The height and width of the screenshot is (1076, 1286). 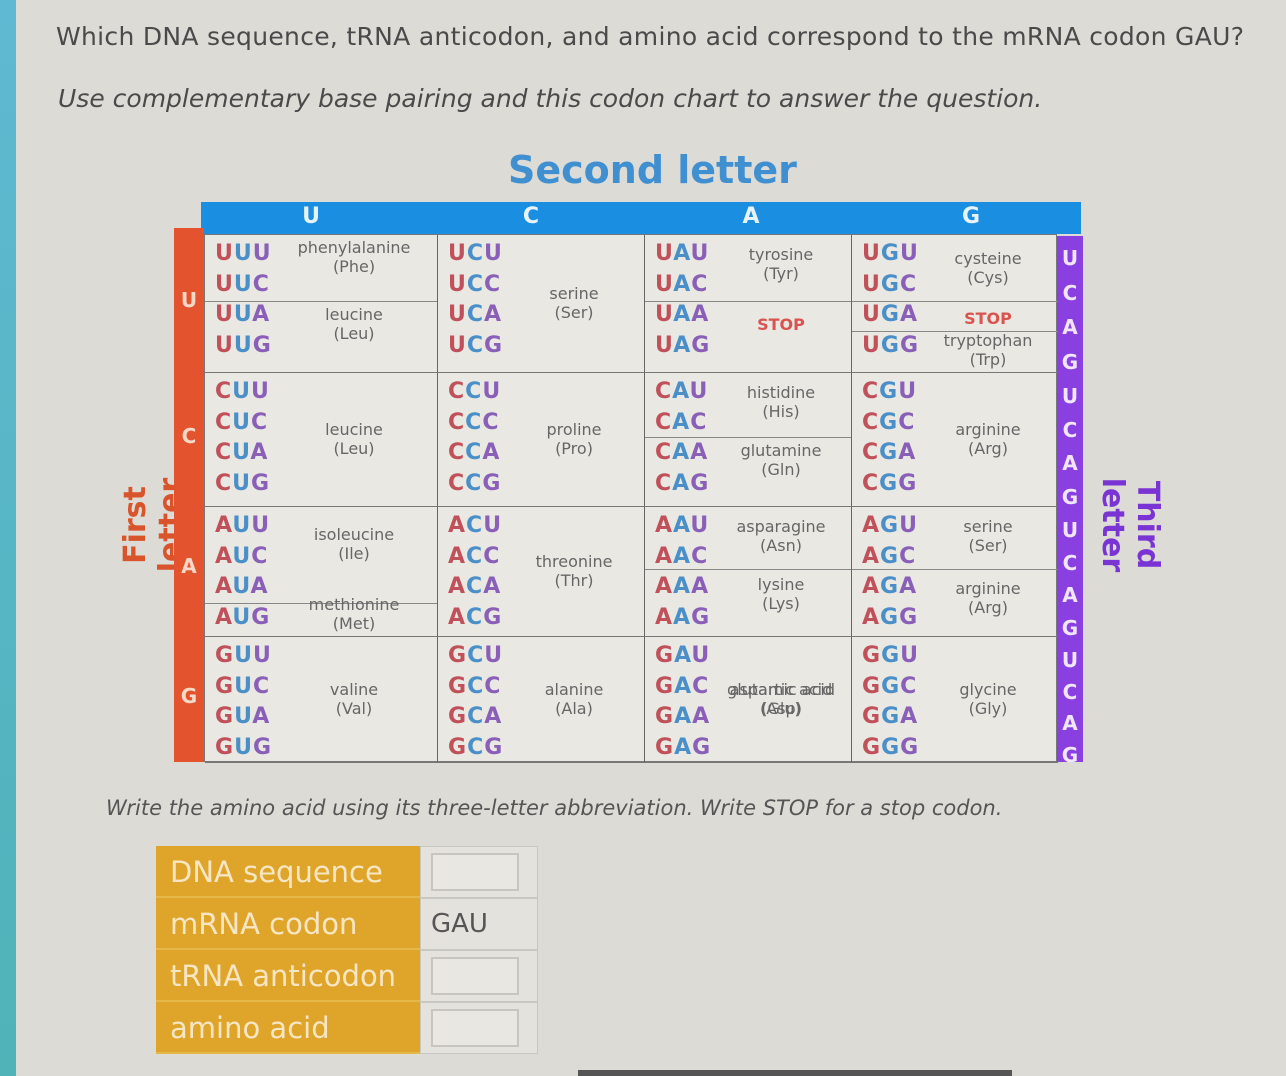 What do you see at coordinates (683, 716) in the screenshot?
I see `codon-gaa: GAA` at bounding box center [683, 716].